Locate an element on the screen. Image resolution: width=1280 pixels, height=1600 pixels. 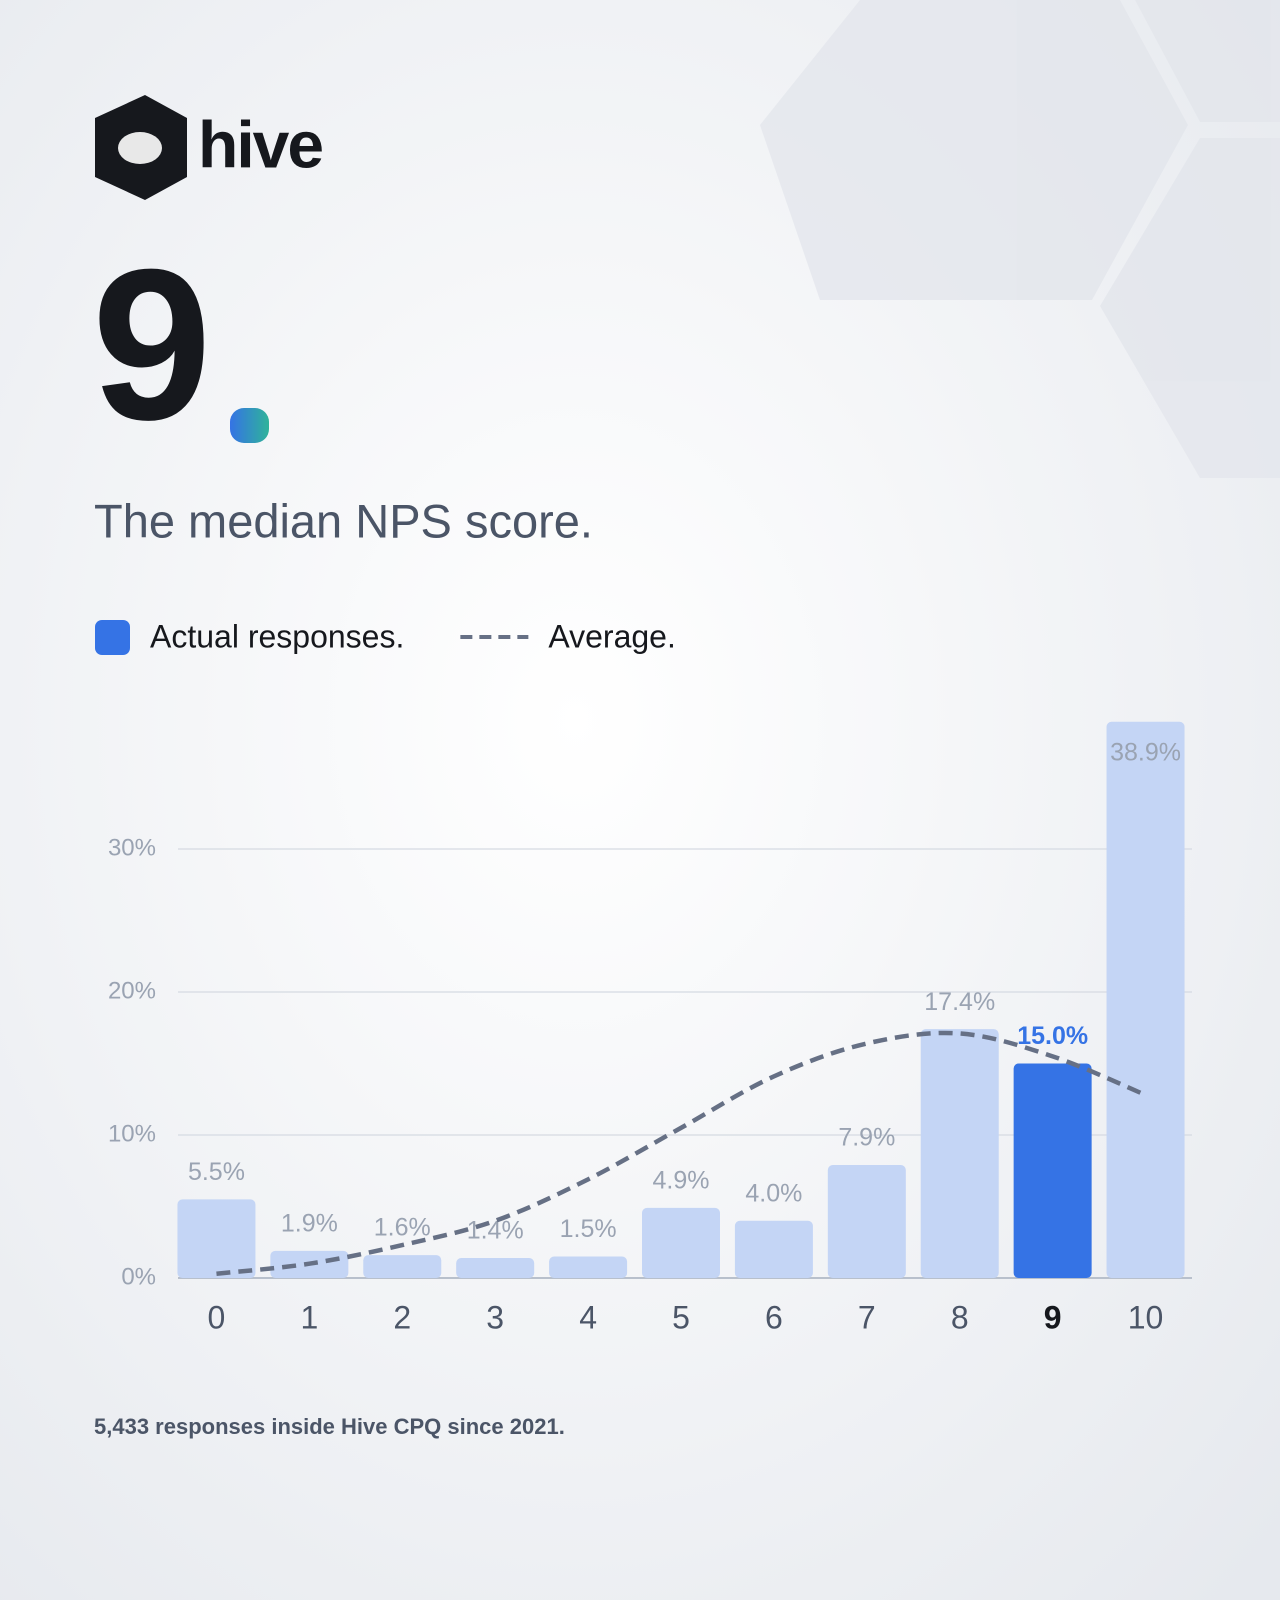
value-label: 4.9% is located at coordinates (681, 1181).